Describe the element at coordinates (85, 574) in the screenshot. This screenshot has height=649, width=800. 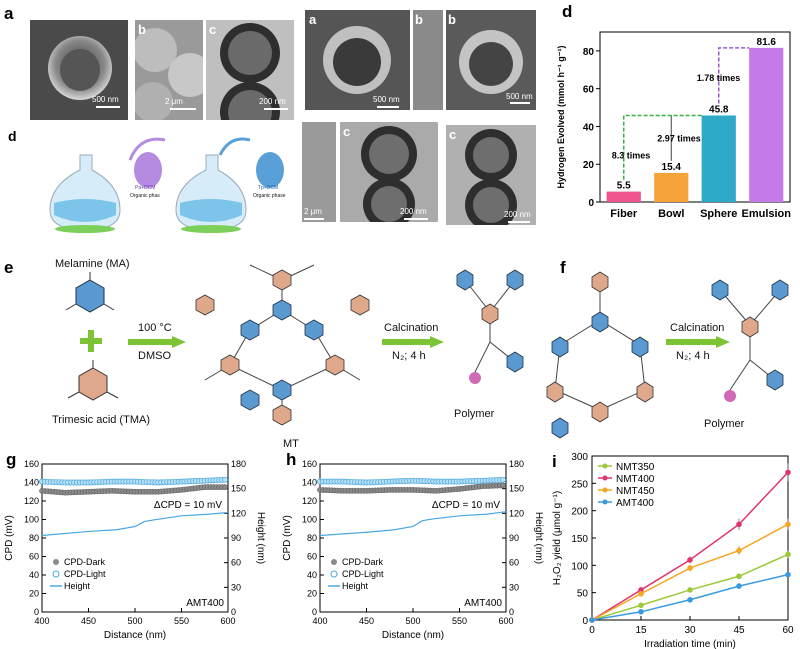
I see `legend-label: CPD-Light` at that location.